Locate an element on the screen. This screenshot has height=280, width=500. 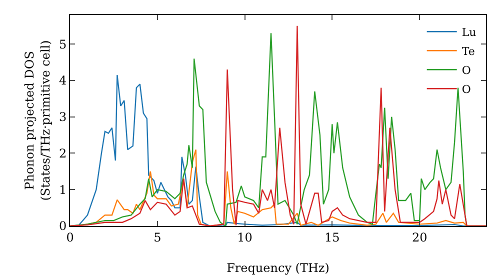
y-tick-label: 1 is located at coordinates (62, 189).